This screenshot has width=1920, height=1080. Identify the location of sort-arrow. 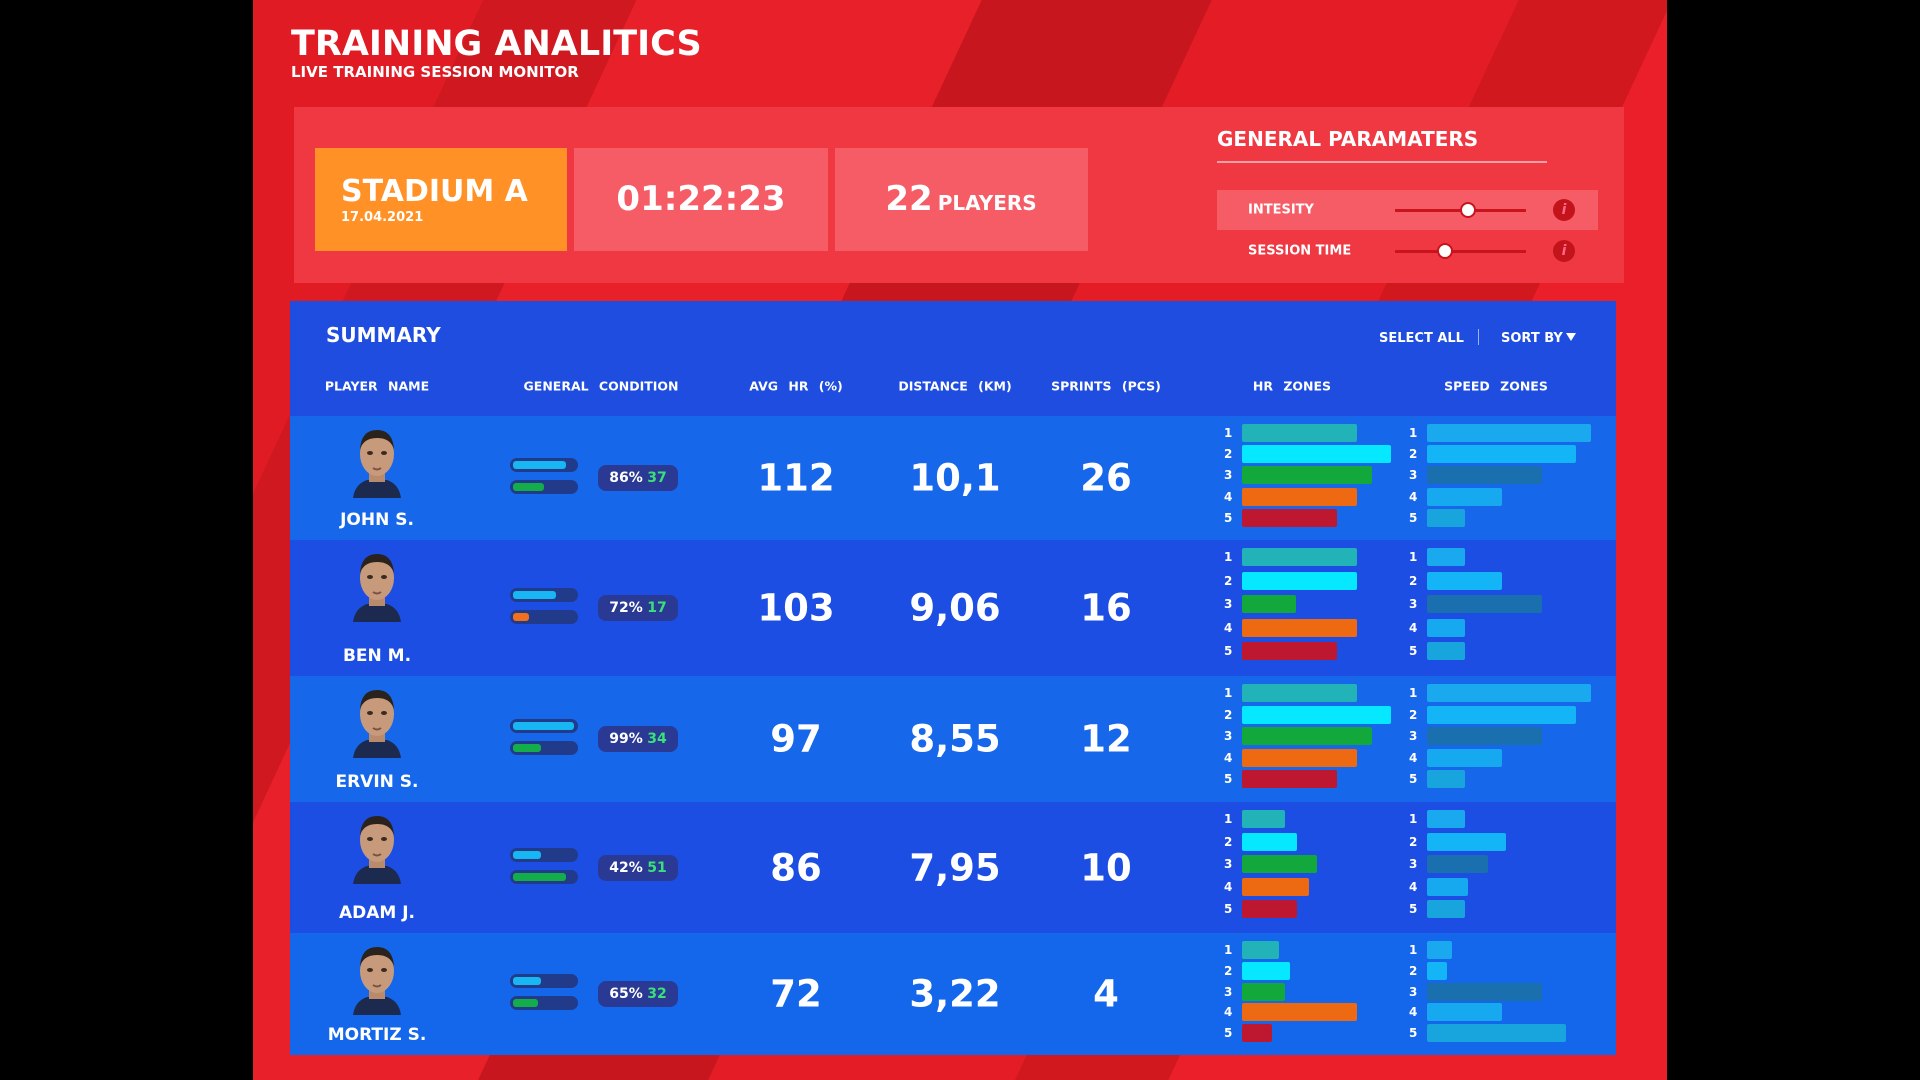
(1571, 337).